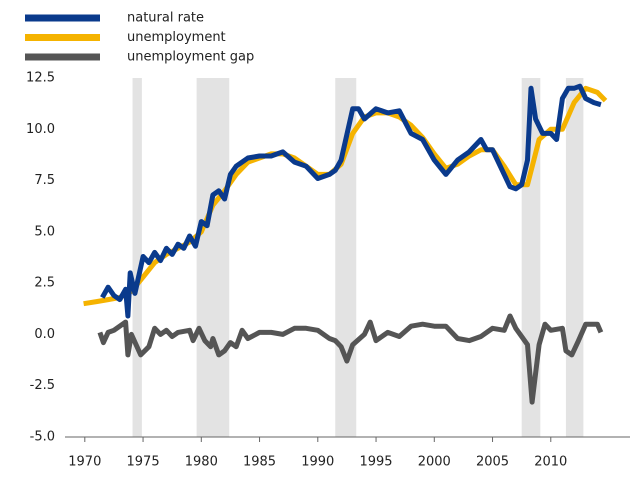 Image resolution: width=630 pixels, height=479 pixels. What do you see at coordinates (143, 462) in the screenshot?
I see `x-tick-label: 1975` at bounding box center [143, 462].